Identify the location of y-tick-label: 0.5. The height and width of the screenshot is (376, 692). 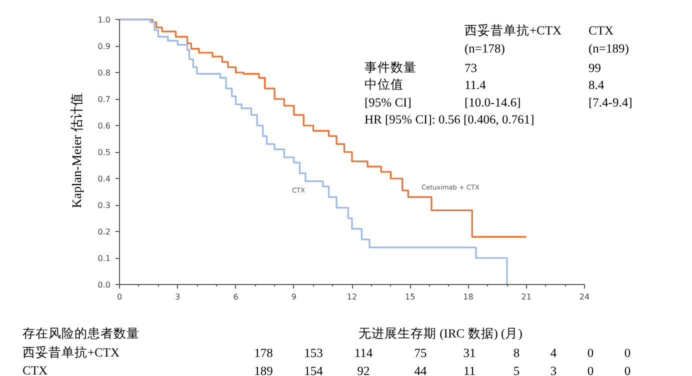
(104, 152).